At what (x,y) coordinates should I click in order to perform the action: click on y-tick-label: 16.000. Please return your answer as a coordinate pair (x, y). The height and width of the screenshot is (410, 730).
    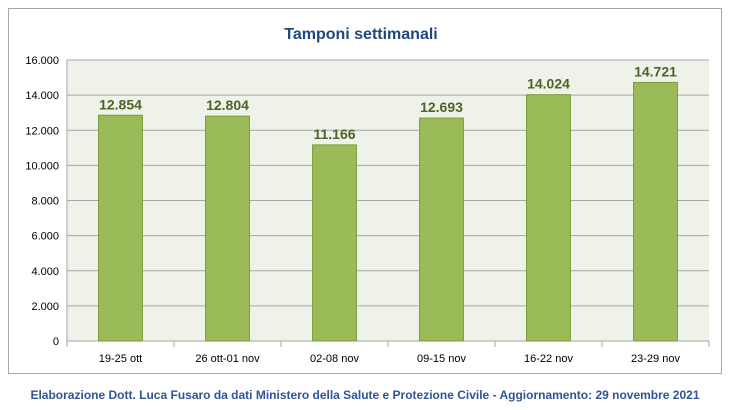
    Looking at the image, I should click on (42, 61).